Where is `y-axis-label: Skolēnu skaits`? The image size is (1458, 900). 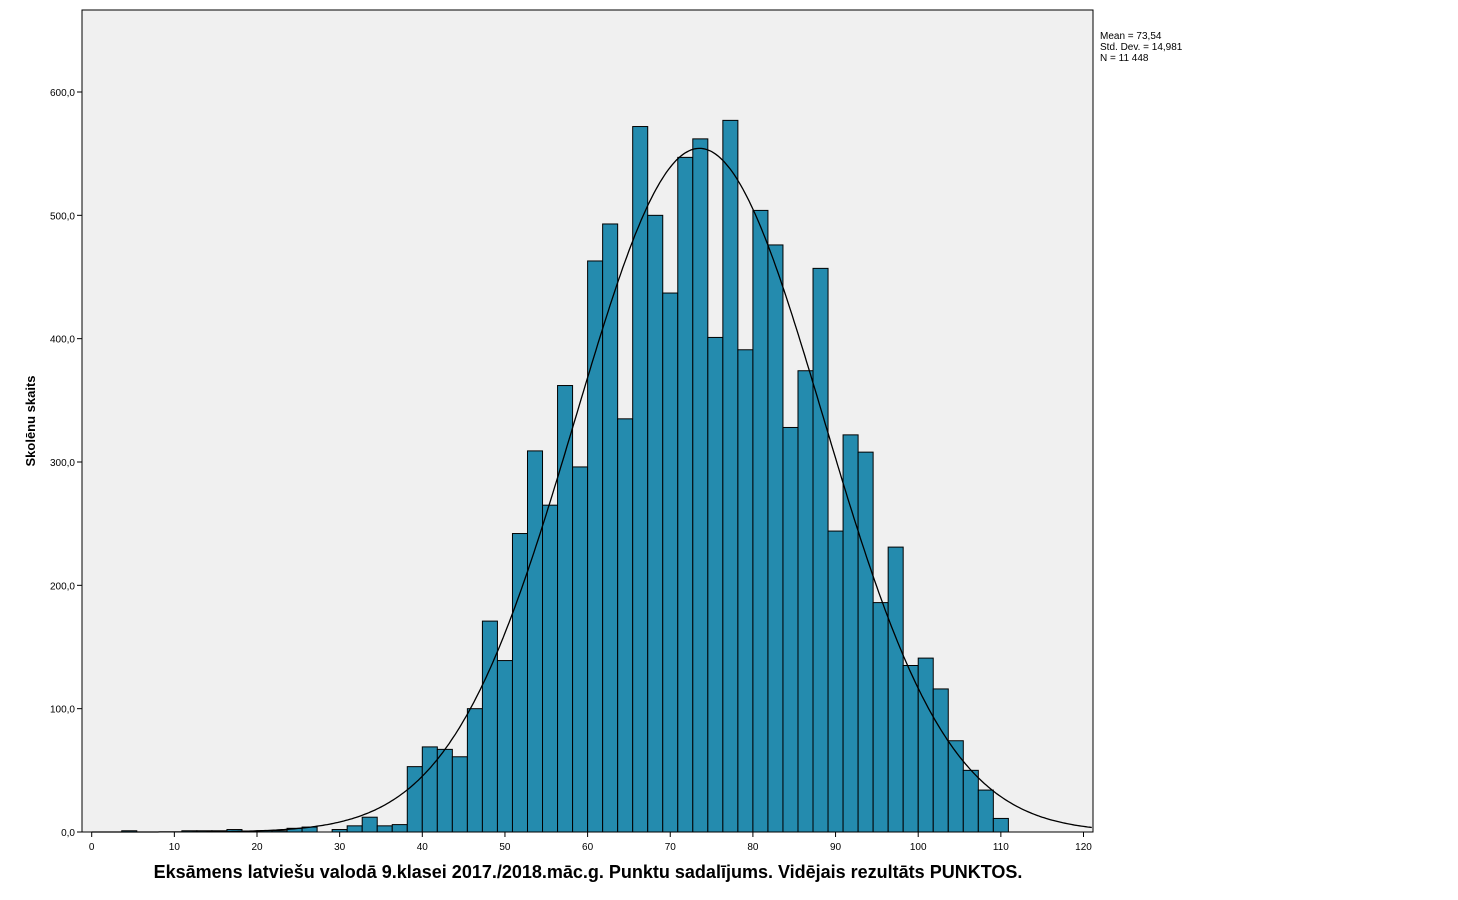 y-axis-label: Skolēnu skaits is located at coordinates (30, 420).